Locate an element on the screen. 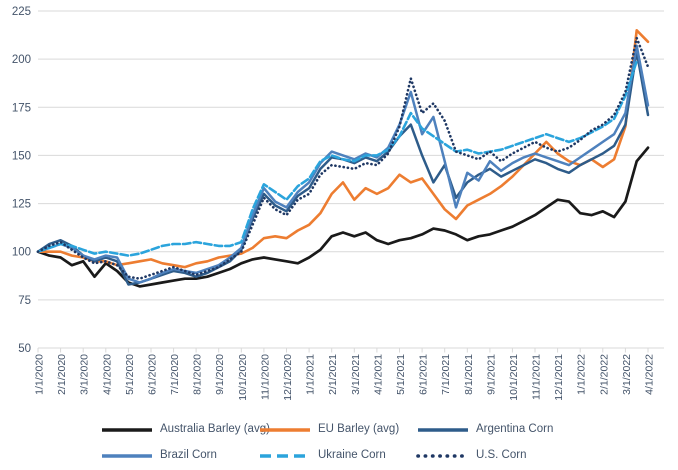 This screenshot has height=470, width=678. x-tick-label: 11/1/2020 is located at coordinates (265, 377).